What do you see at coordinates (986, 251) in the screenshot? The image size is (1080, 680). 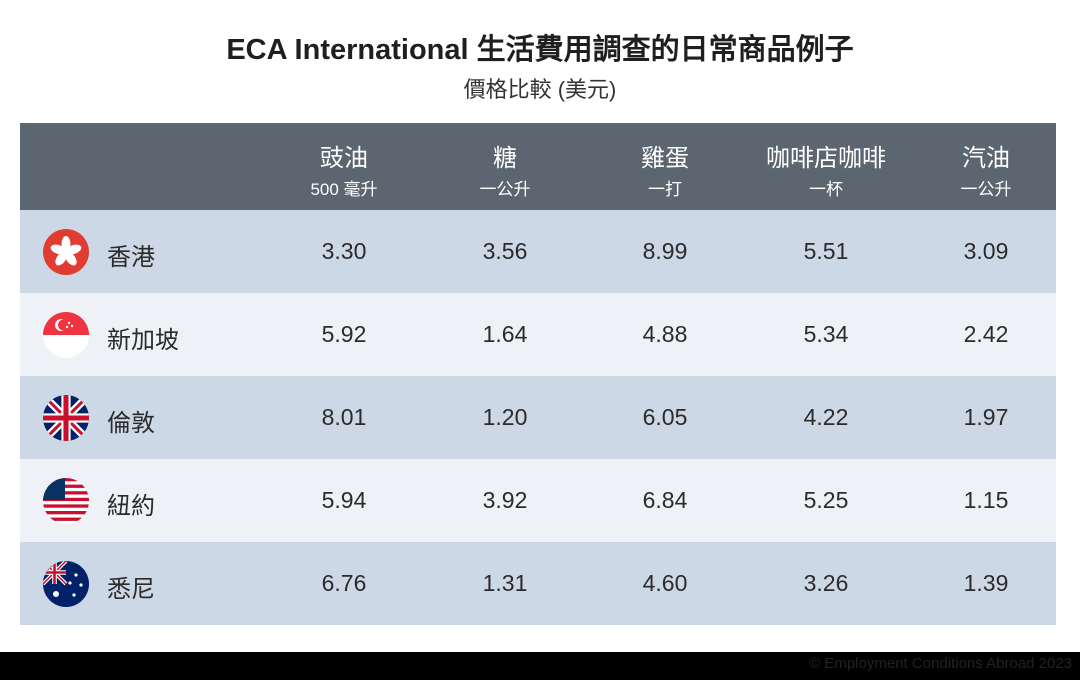 I see `price: 3.09` at bounding box center [986, 251].